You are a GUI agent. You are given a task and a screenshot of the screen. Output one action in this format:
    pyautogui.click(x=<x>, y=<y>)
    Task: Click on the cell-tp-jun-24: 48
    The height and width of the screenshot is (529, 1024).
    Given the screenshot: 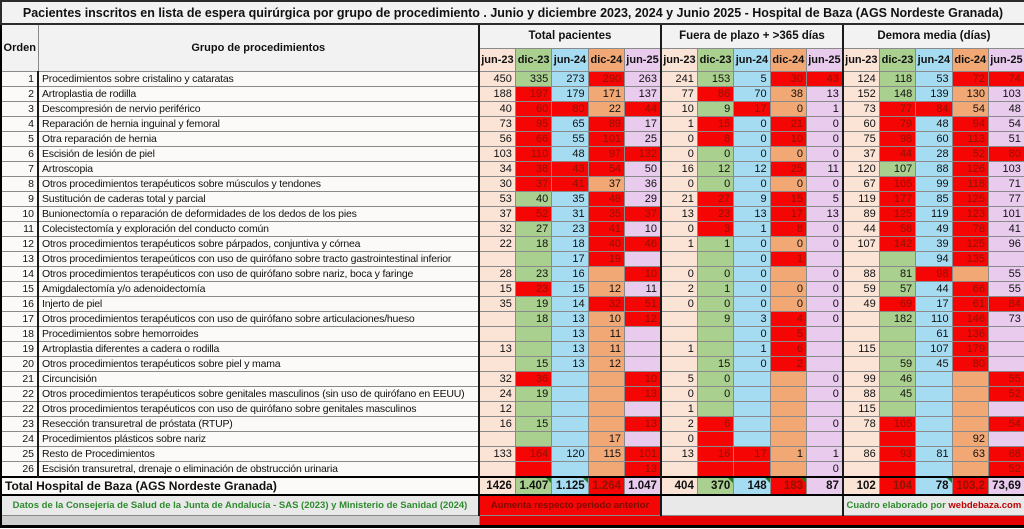 What is the action you would take?
    pyautogui.click(x=570, y=153)
    